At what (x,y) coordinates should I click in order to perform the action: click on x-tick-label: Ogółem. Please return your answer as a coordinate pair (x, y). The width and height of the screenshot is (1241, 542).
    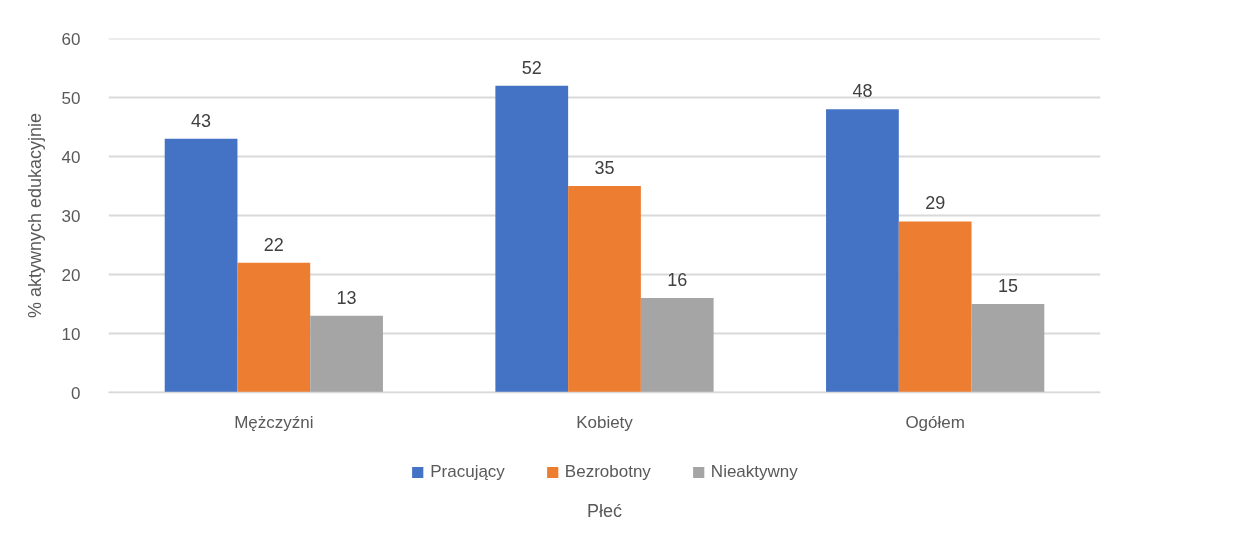
    Looking at the image, I should click on (935, 422).